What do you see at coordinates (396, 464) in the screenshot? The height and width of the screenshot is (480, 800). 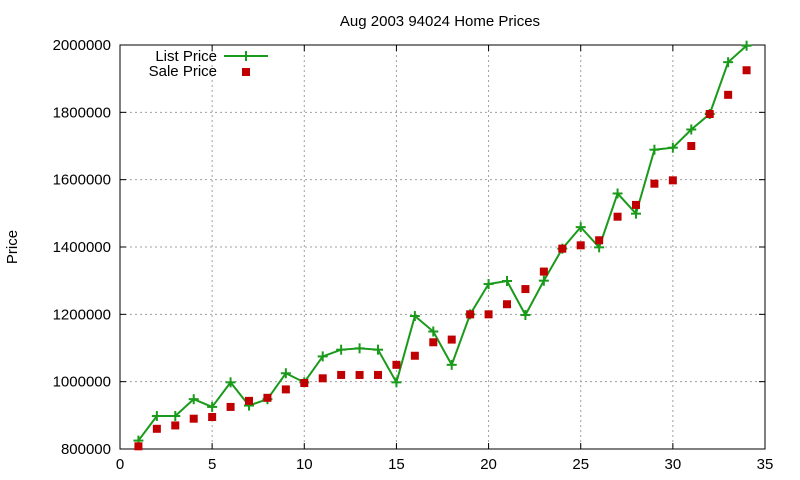 I see `x-tick-label: 15` at bounding box center [396, 464].